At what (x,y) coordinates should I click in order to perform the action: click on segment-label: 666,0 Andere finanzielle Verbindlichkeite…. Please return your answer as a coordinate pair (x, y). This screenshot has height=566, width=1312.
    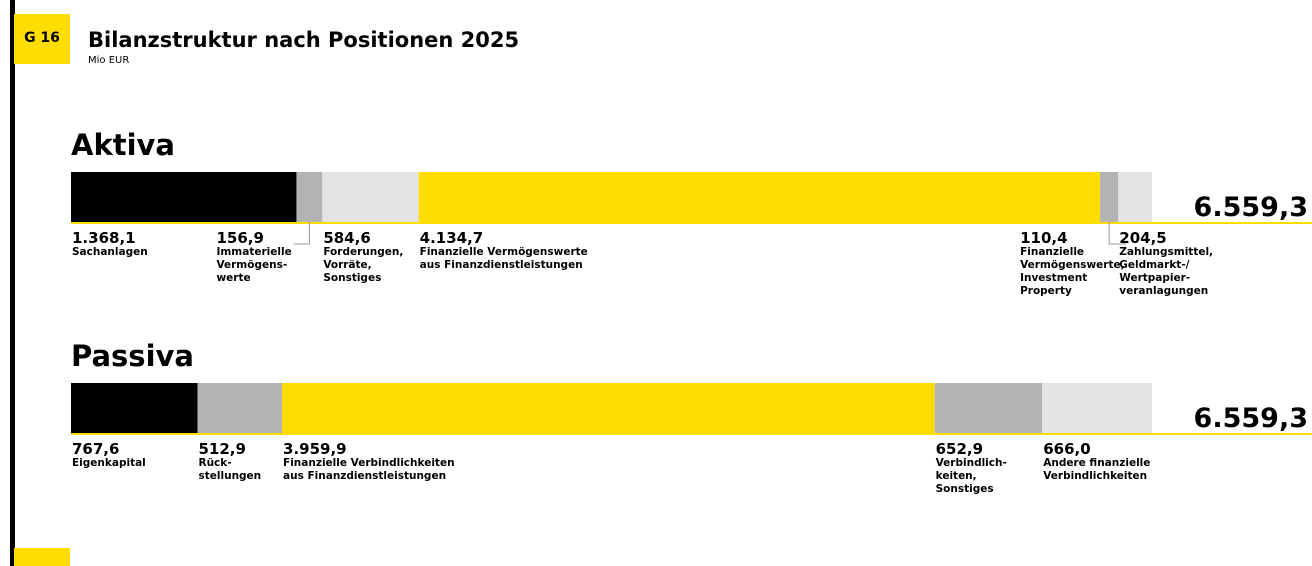
    Looking at the image, I should click on (1096, 462).